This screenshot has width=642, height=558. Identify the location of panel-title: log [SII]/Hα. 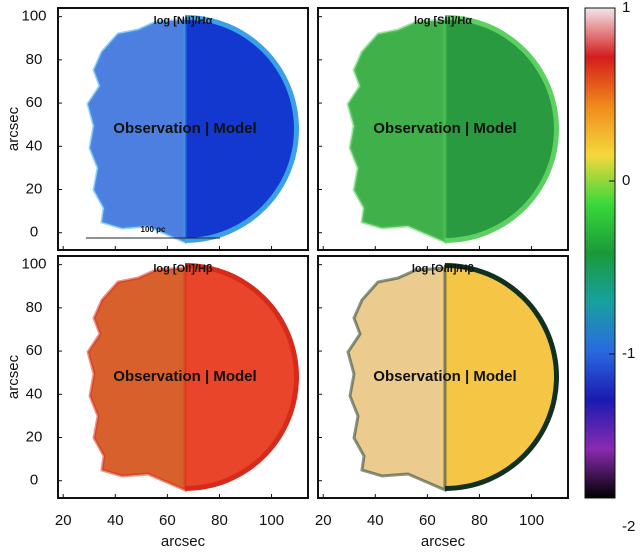
(443, 21).